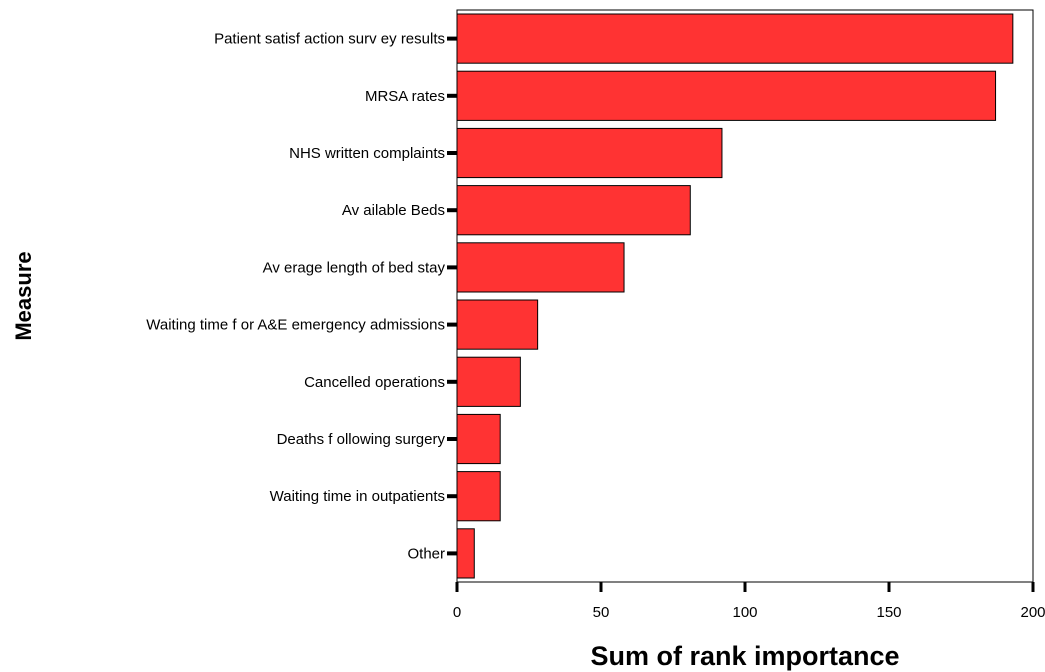  I want to click on x-tick-label-4: 200, so click(1032, 612).